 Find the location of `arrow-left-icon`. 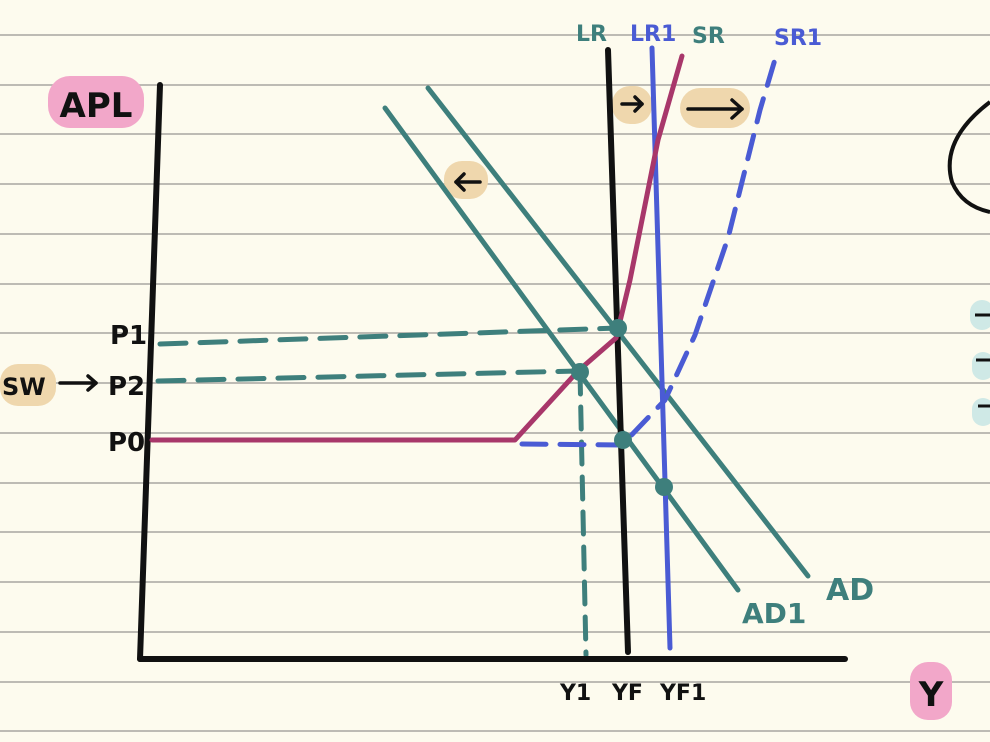

arrow-left-icon is located at coordinates (468, 182).